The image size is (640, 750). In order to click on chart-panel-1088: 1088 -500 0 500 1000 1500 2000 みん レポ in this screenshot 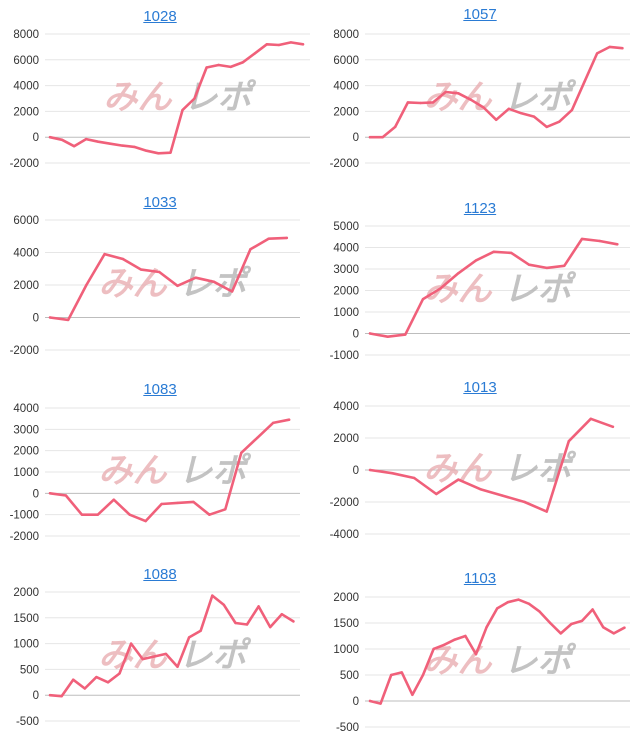, I will do `click(160, 657)`.